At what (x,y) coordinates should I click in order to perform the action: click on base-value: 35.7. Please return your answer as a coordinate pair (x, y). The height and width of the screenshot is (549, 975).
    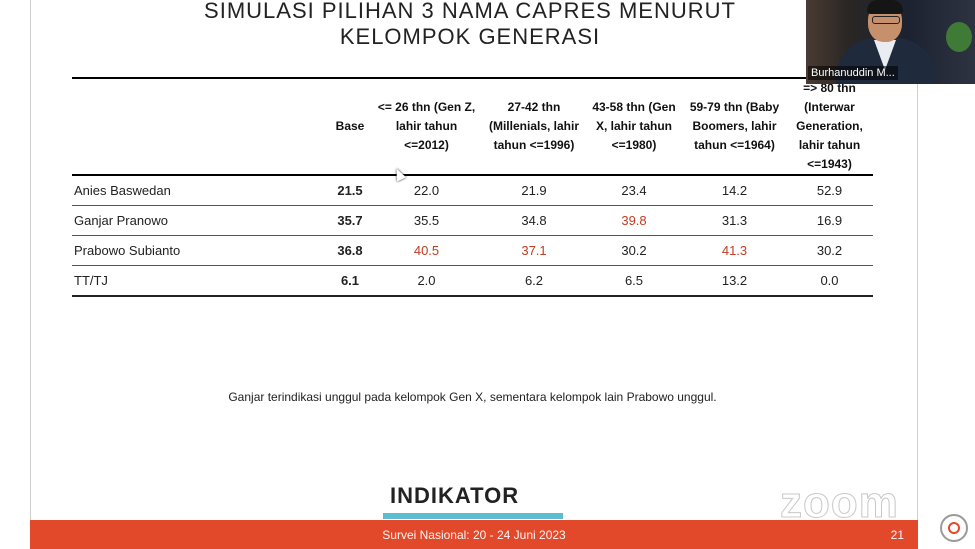
    Looking at the image, I should click on (350, 220).